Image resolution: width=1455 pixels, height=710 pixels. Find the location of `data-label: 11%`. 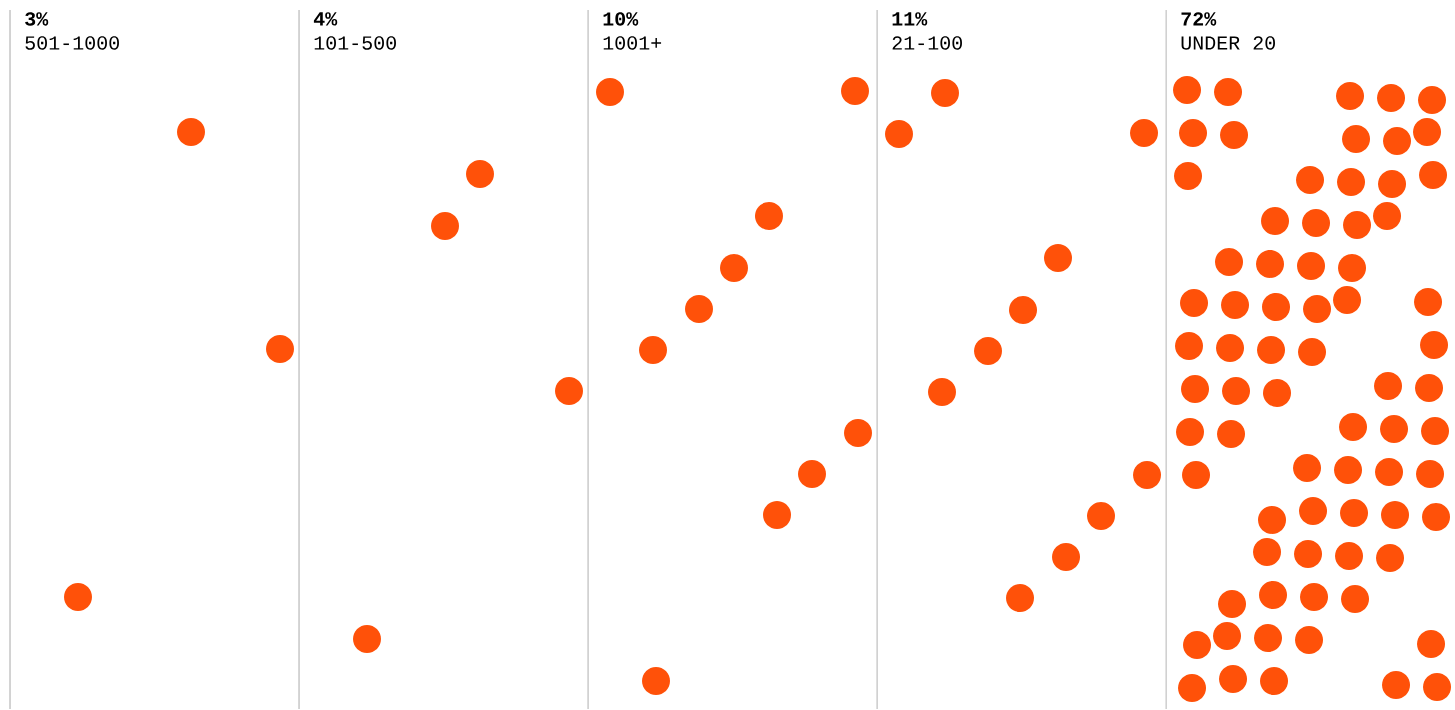

data-label: 11% is located at coordinates (910, 19).